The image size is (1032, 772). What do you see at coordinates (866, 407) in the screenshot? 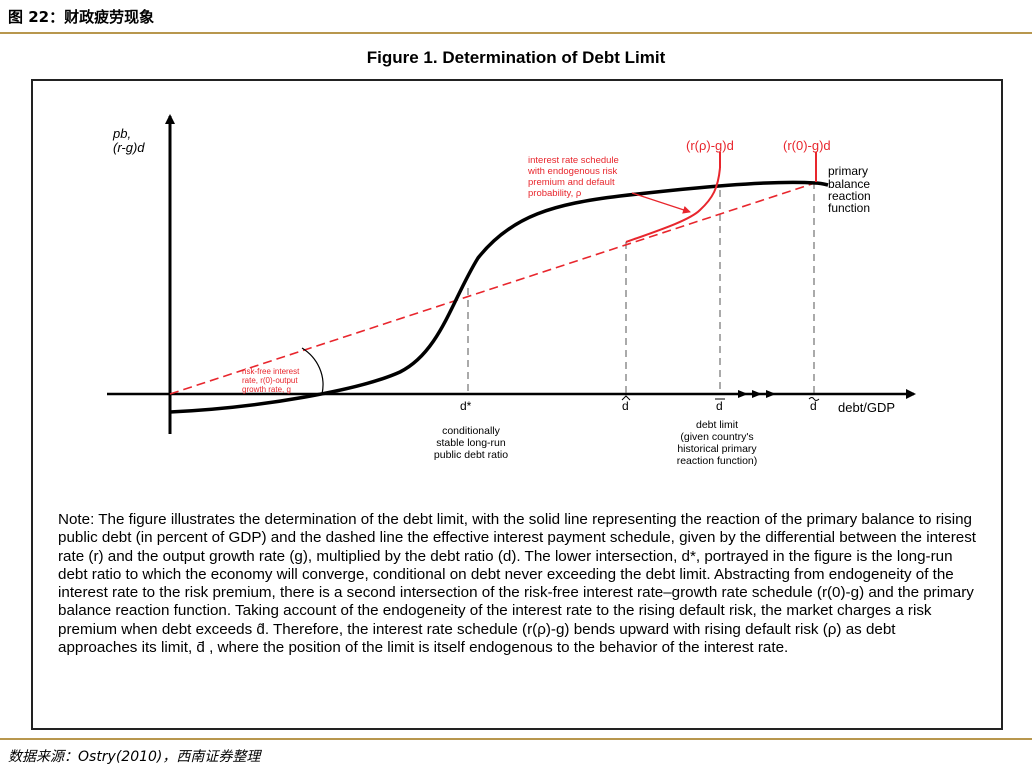
I see `x-axis-label: debt/GDP` at bounding box center [866, 407].